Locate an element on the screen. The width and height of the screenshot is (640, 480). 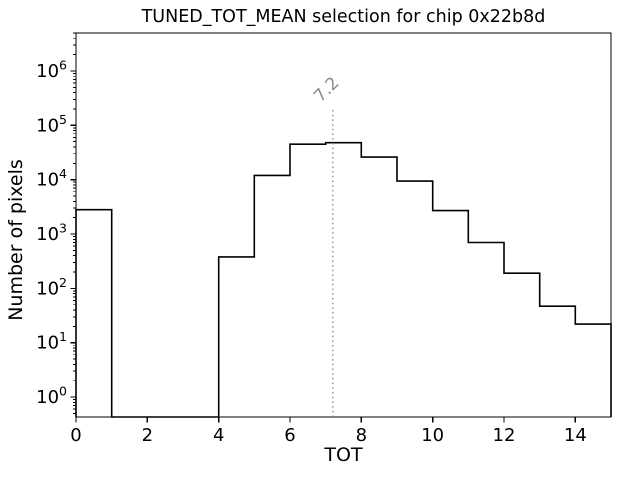
x-tick-label: 6 is located at coordinates (289, 435).